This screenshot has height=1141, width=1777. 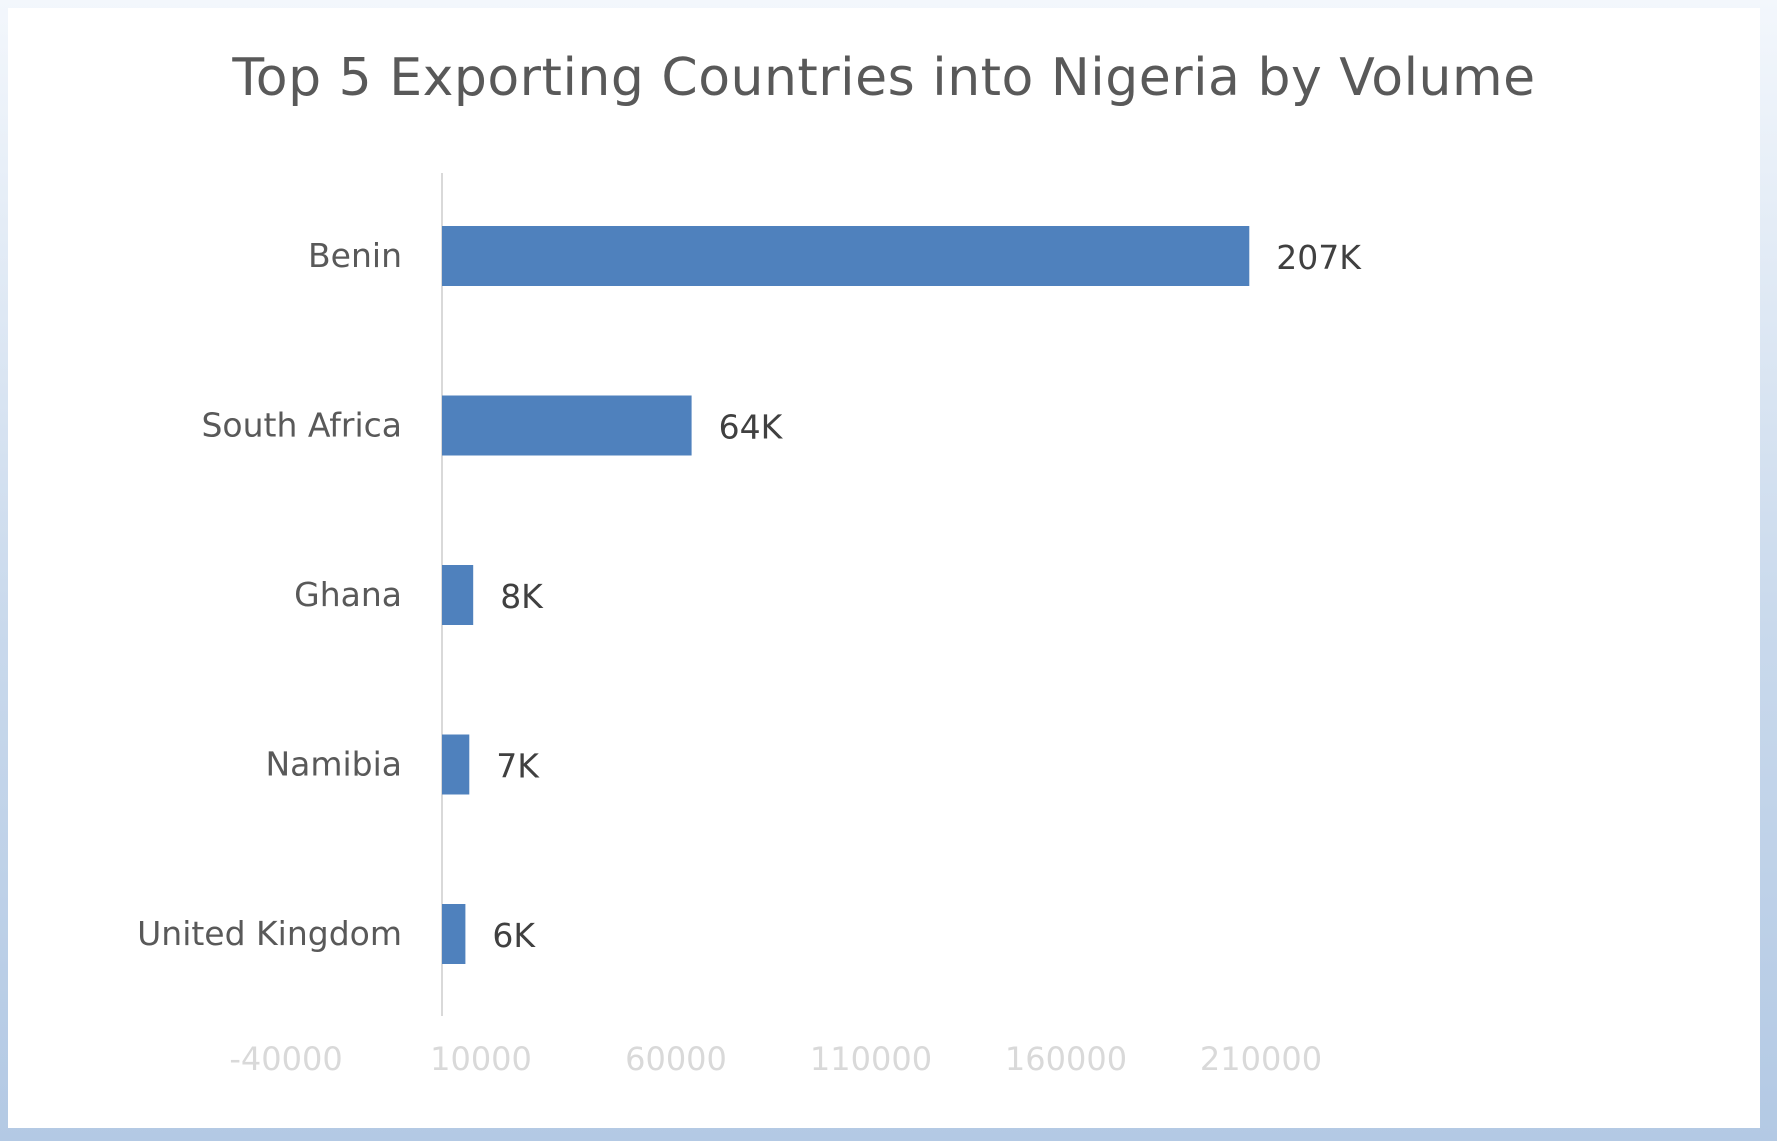 I want to click on data-label: 6K, so click(x=514, y=935).